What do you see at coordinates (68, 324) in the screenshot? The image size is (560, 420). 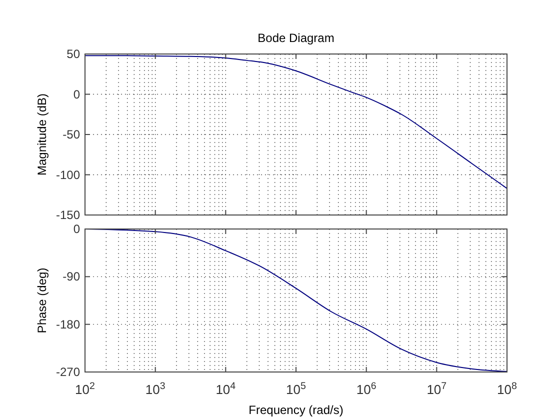 I see `y-tick-label: -180` at bounding box center [68, 324].